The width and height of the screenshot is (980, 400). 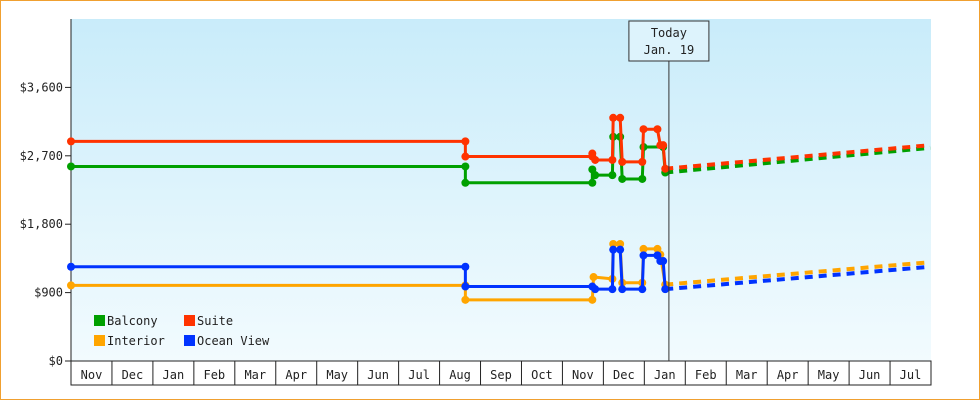 What do you see at coordinates (182, 331) in the screenshot?
I see `legend: Balcony Suite Interior Ocean View` at bounding box center [182, 331].